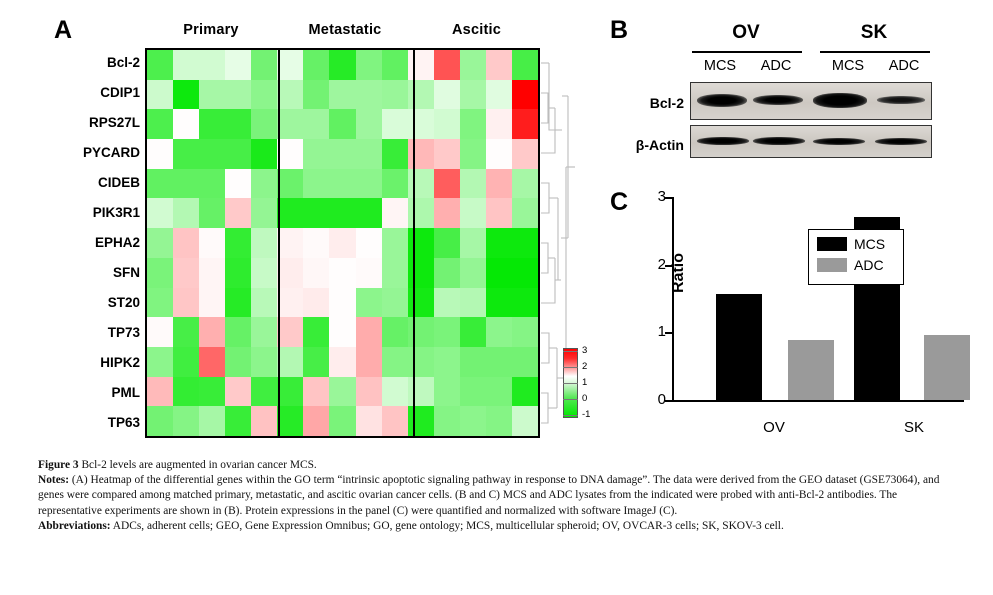 This screenshot has width=993, height=595. I want to click on heatmap-color-key: 3 2 1 0 -1, so click(586, 384).